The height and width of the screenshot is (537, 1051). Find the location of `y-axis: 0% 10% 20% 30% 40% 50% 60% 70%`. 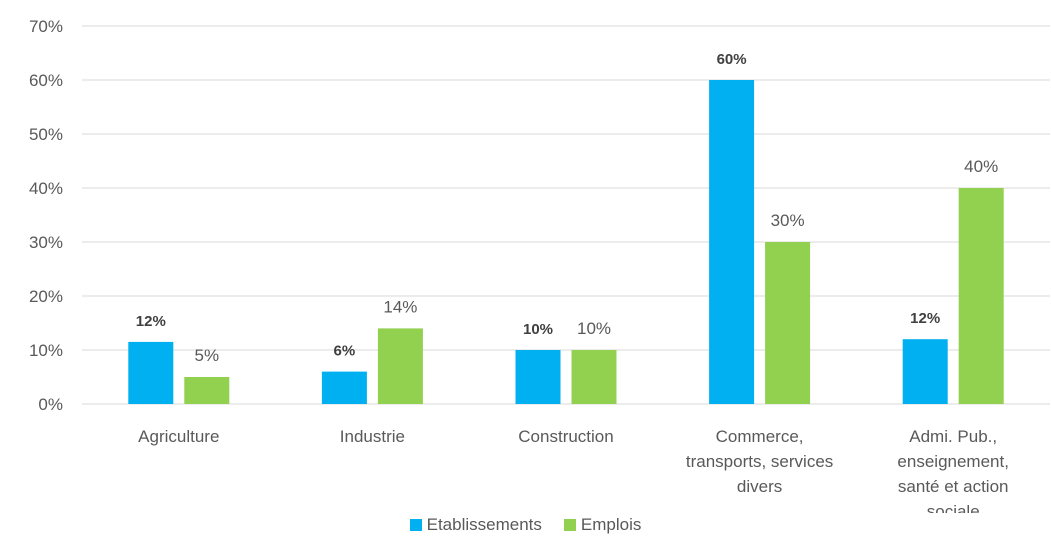

y-axis: 0% 10% 20% 30% 40% 50% 60% 70% is located at coordinates (46, 215).